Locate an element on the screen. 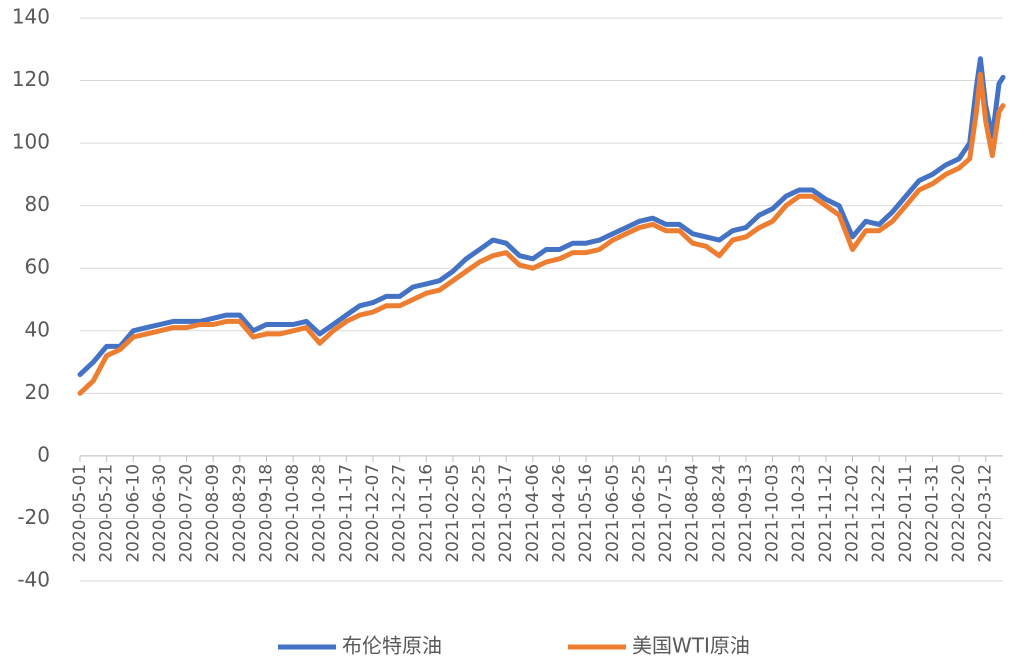 The width and height of the screenshot is (1015, 672). y-tick-label: -20 is located at coordinates (33, 517).